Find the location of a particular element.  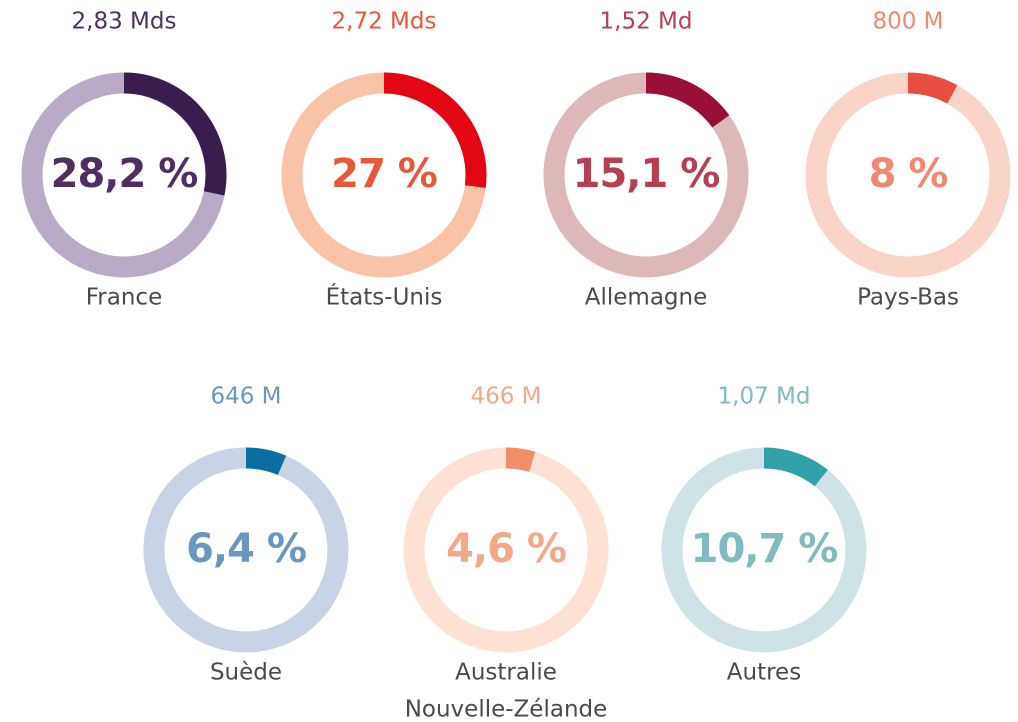

percent-label: 8 % is located at coordinates (908, 174).